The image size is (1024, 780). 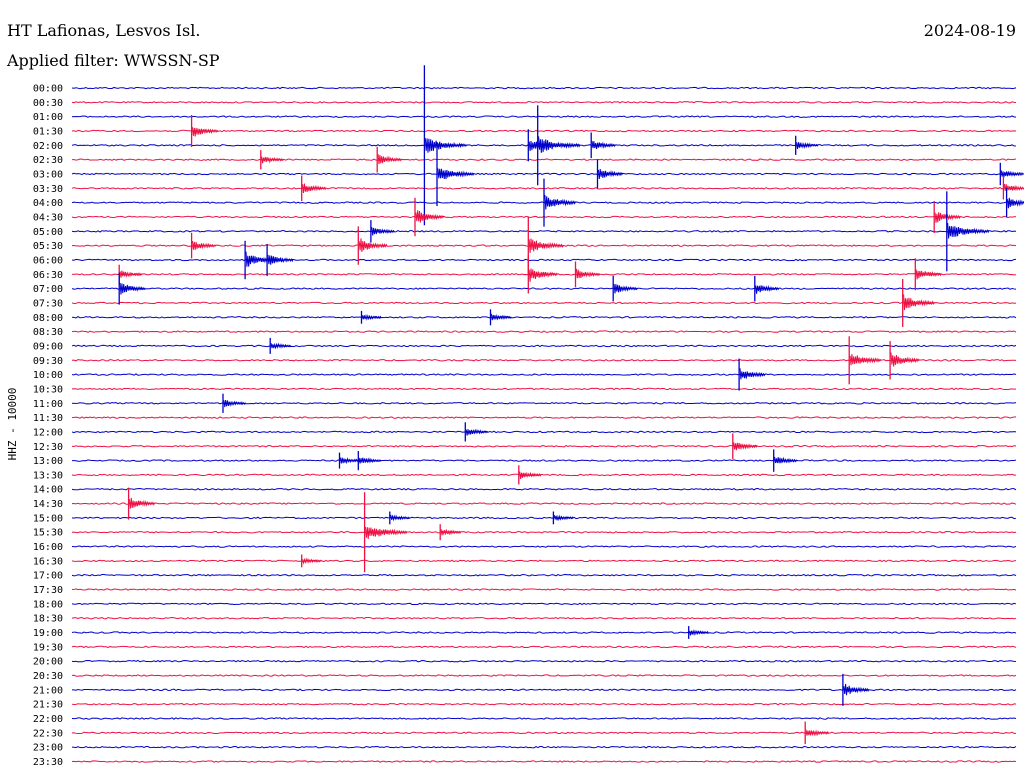 What do you see at coordinates (48, 690) in the screenshot?
I see `time-tick-label: 21:00` at bounding box center [48, 690].